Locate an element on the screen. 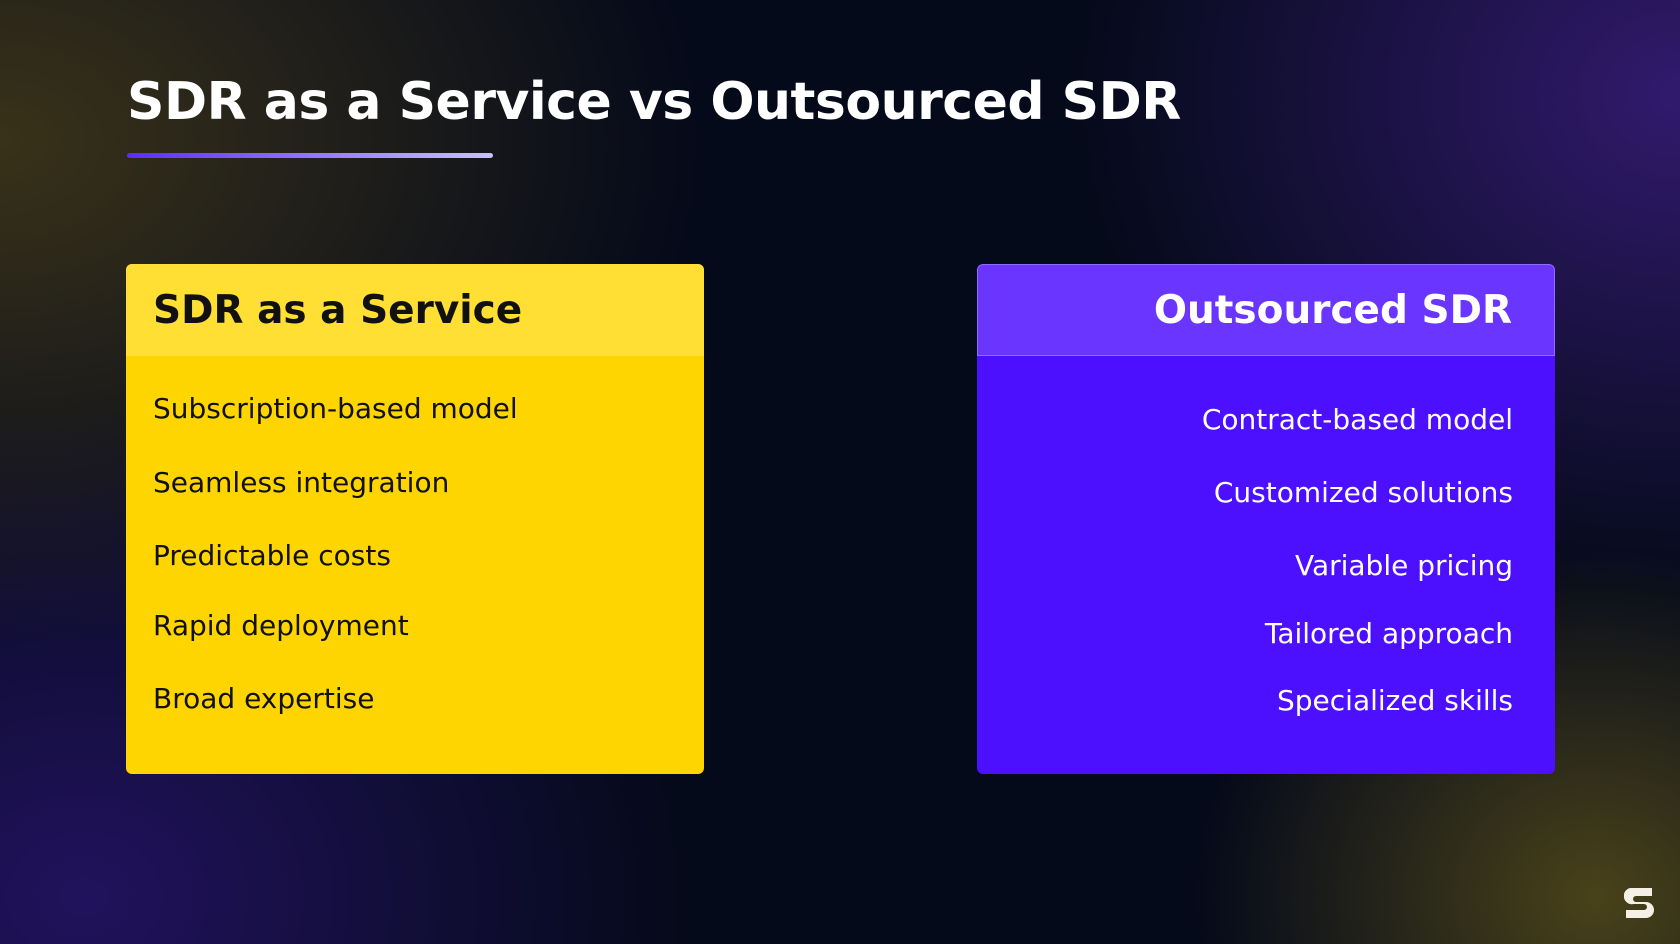  slide-title: SDR as a Service vs Outsourced SDR is located at coordinates (654, 102).